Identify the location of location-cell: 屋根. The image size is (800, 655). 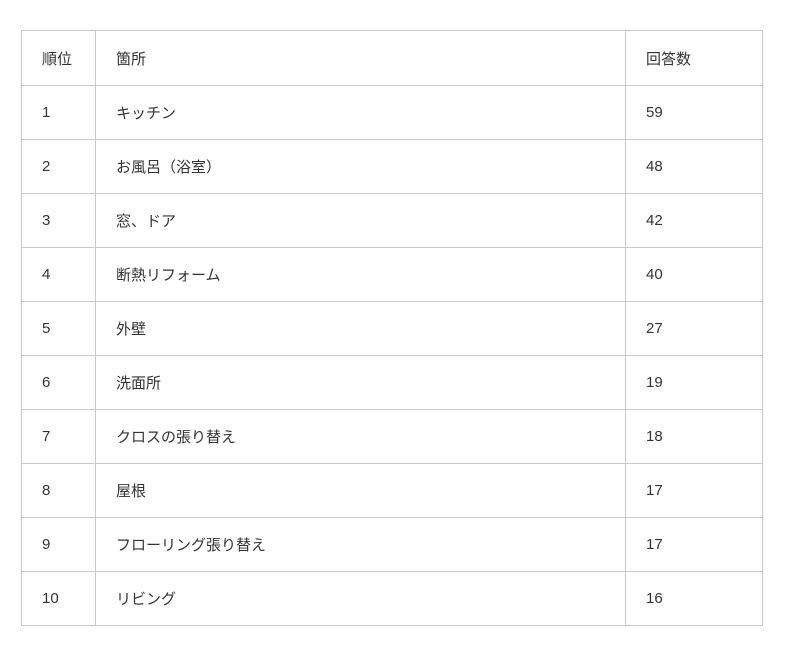
(360, 490).